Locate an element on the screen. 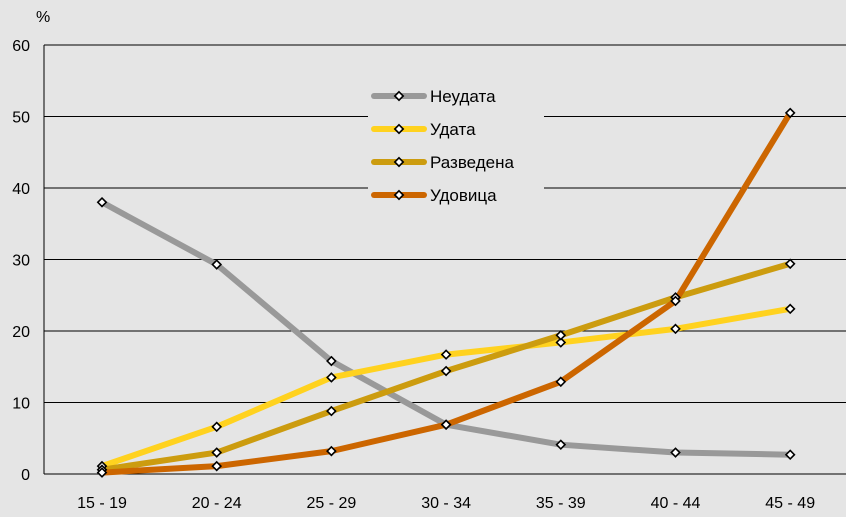  x-tick-label: 25 - 29 is located at coordinates (331, 503).